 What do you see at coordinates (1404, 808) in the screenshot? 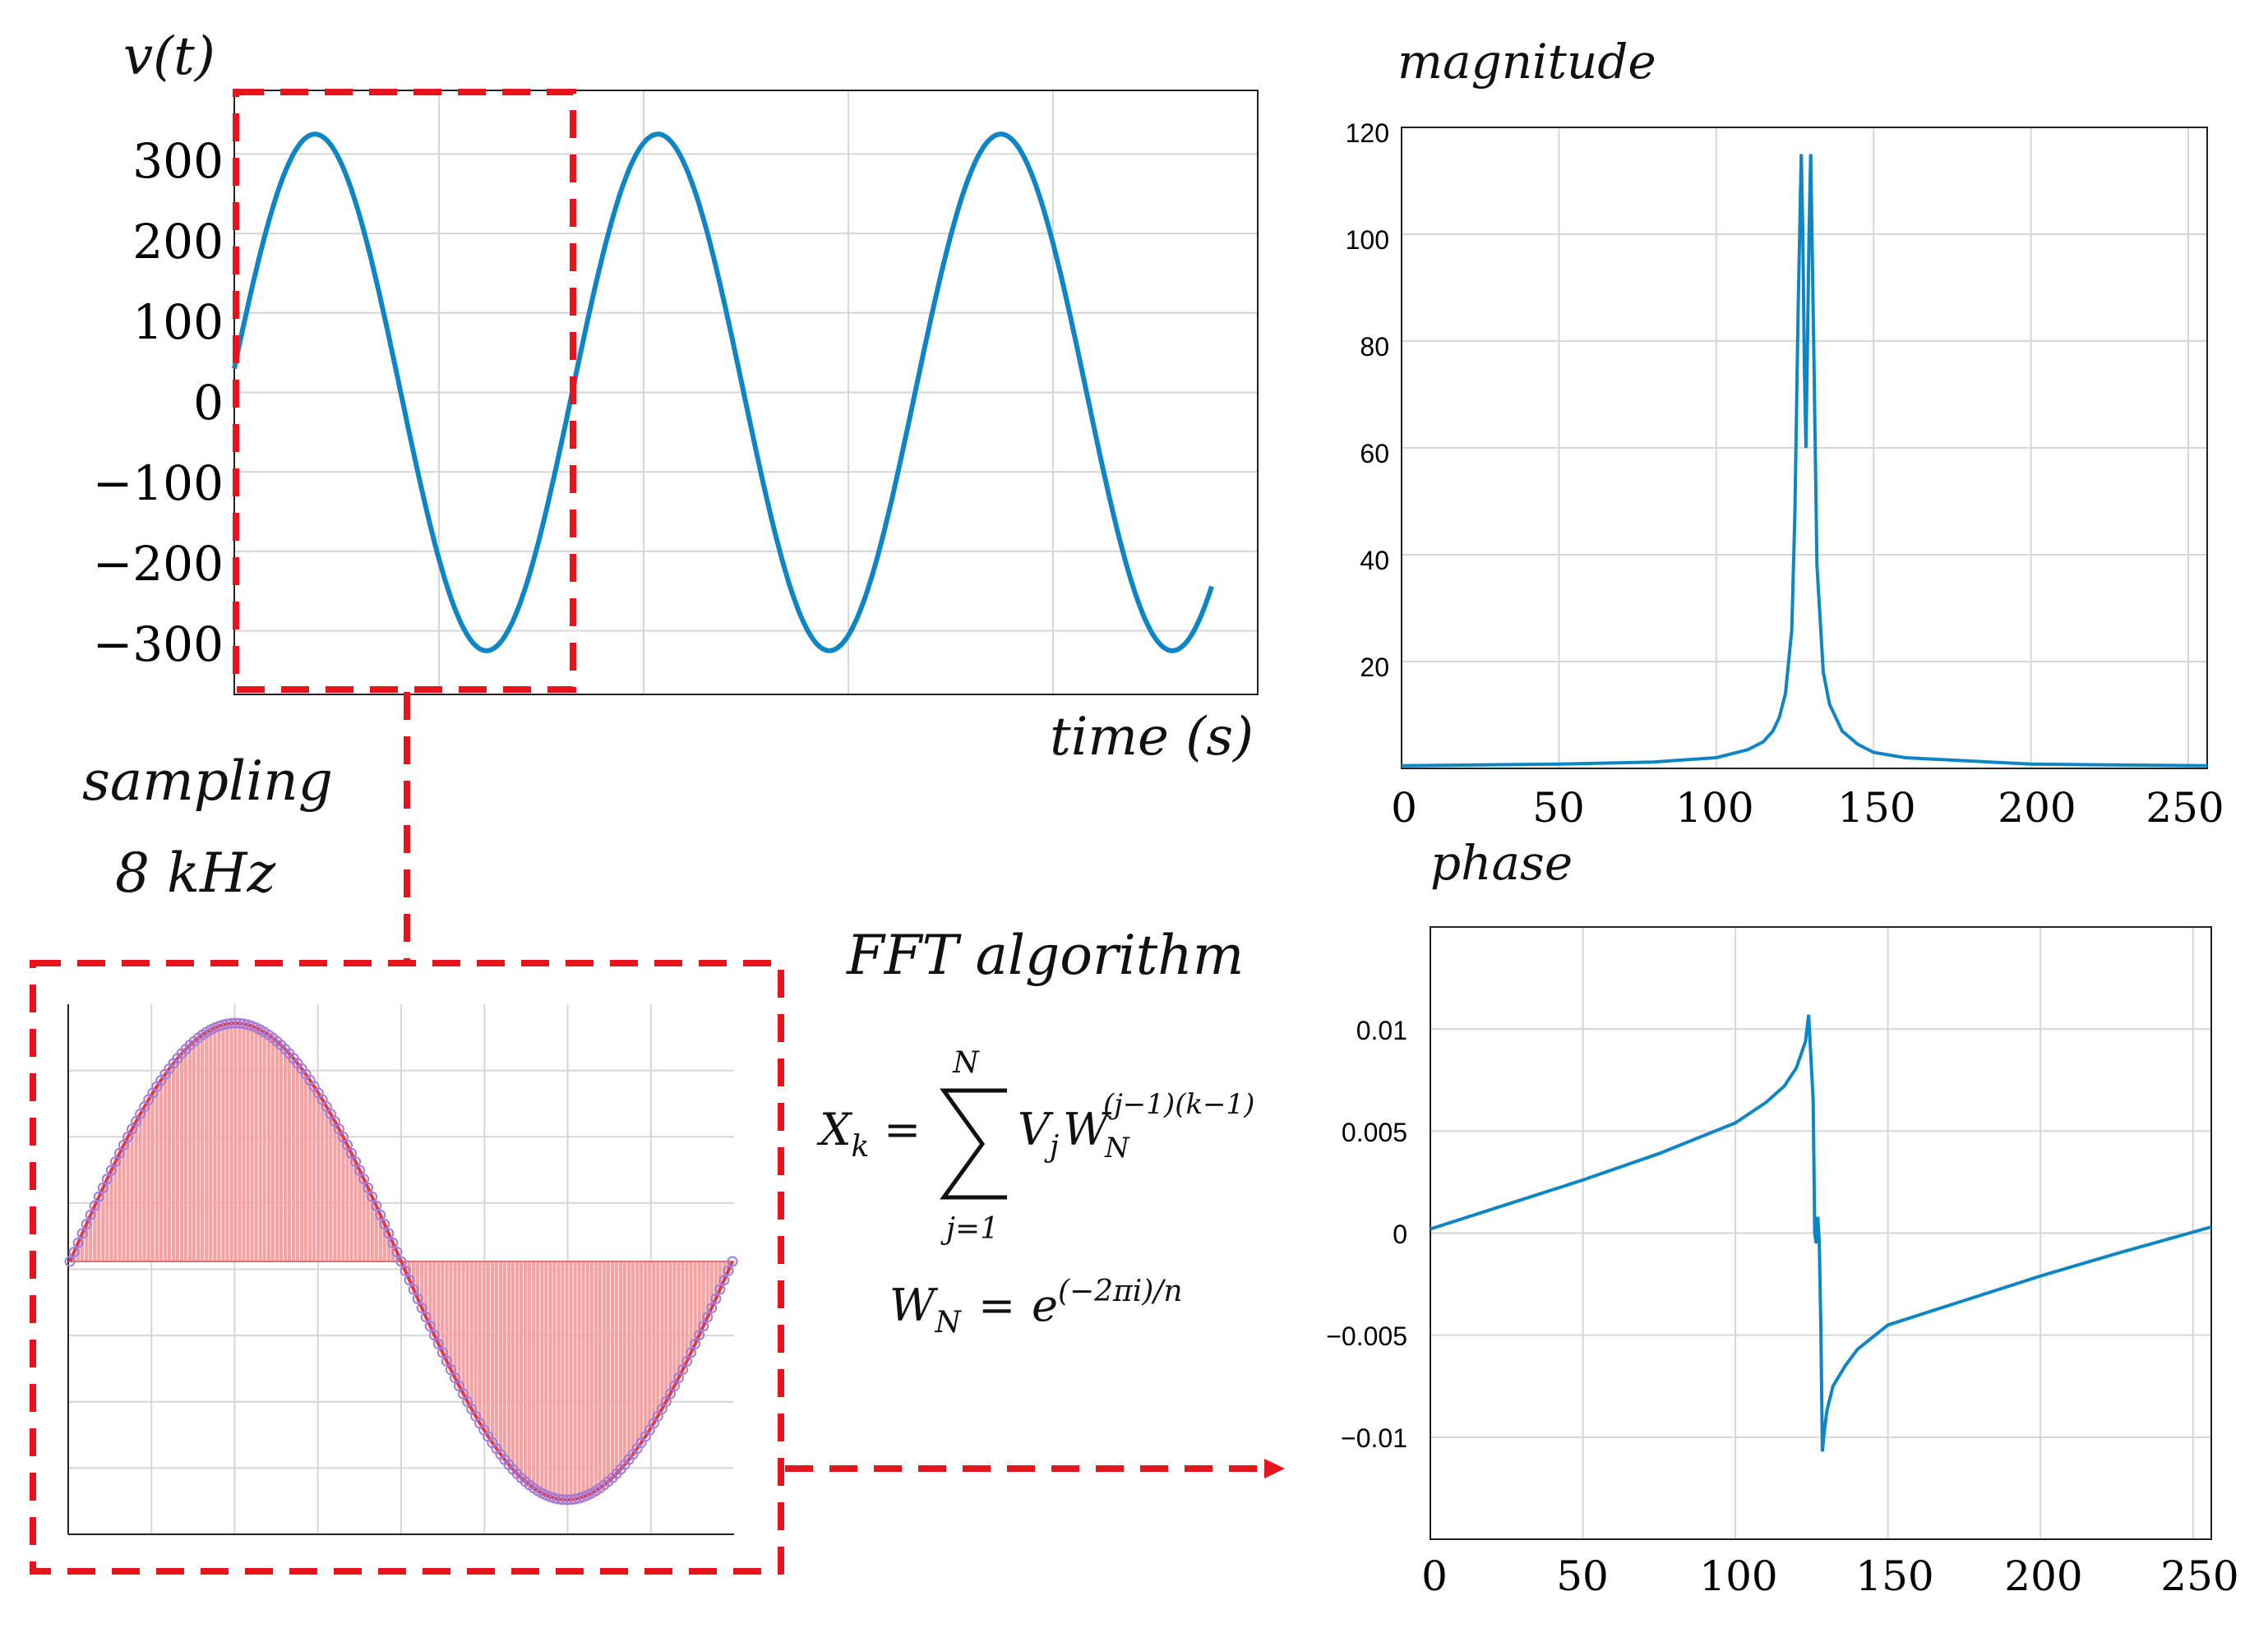
I see `mag-xtick-0: 0` at bounding box center [1404, 808].